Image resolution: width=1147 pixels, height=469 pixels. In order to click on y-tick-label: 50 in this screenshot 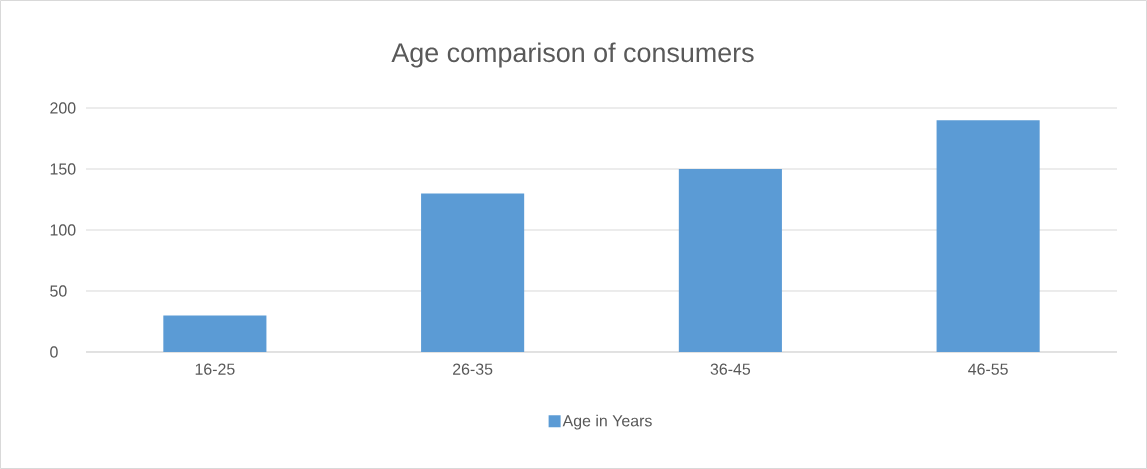, I will do `click(58, 291)`.